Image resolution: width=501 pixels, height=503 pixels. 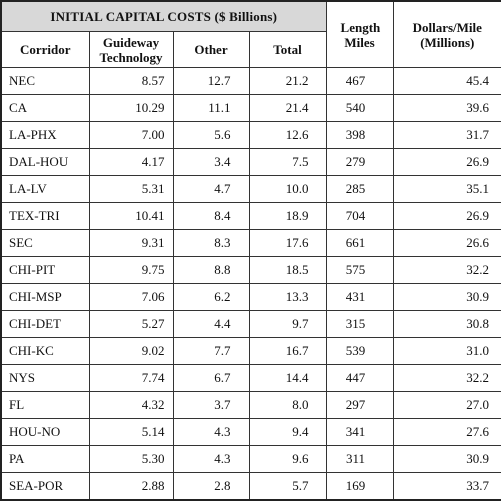 I want to click on column-header: Other, so click(x=211, y=49).